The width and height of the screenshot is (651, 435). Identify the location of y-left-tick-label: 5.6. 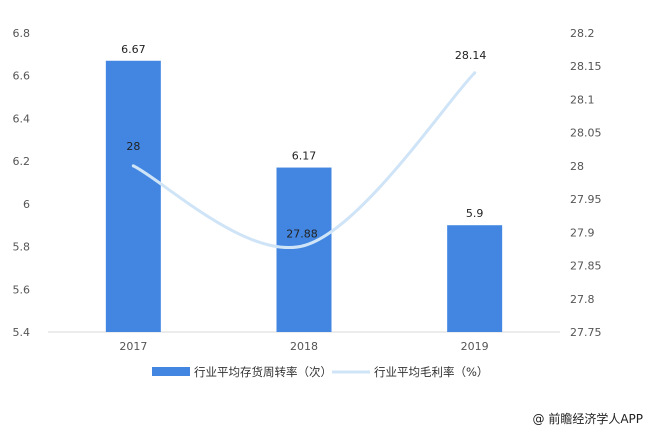
(22, 289).